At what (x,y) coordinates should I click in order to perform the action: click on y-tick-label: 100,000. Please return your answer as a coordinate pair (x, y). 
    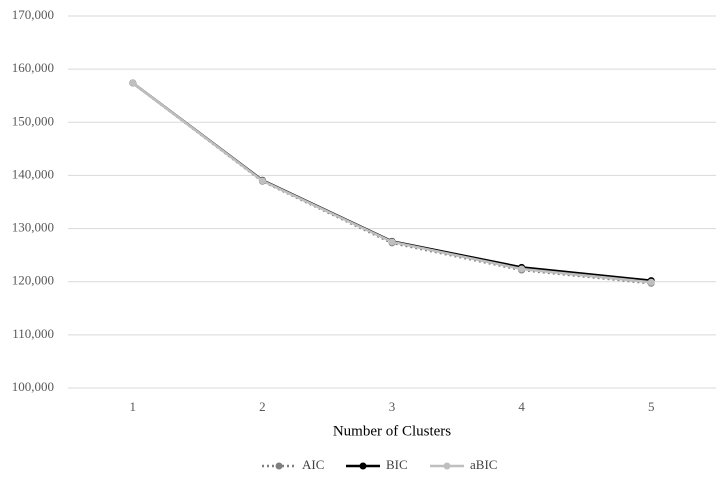
    Looking at the image, I should click on (33, 386).